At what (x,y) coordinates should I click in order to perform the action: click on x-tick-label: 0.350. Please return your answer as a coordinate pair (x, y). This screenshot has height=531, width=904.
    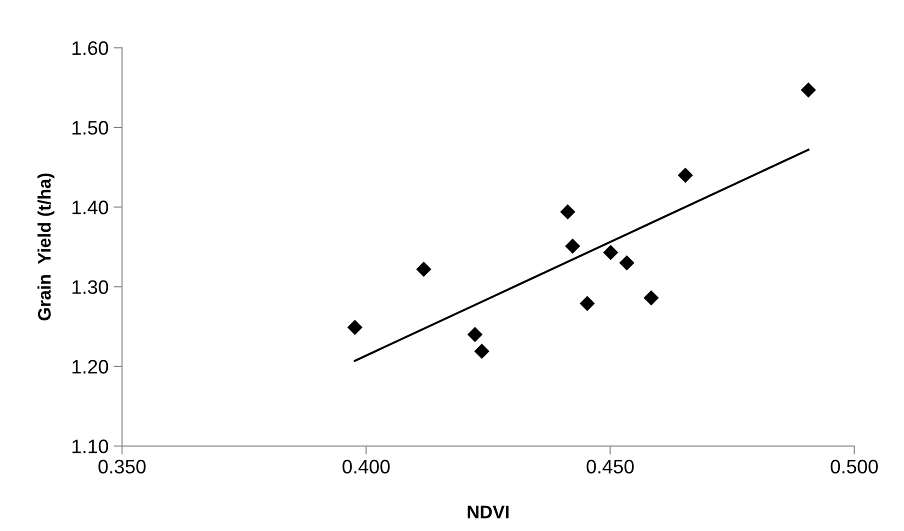
    Looking at the image, I should click on (122, 467).